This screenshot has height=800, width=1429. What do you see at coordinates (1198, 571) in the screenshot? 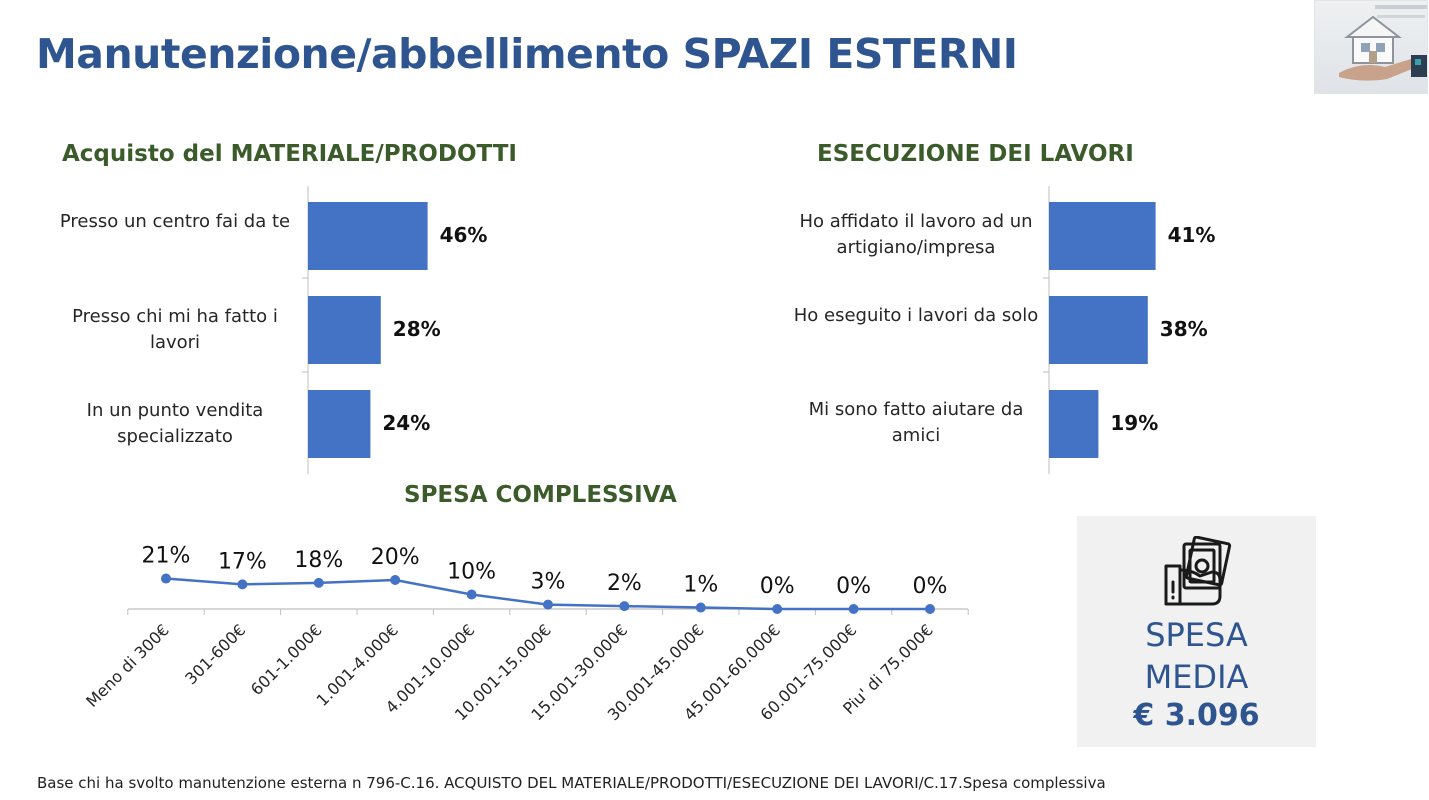
I see `money-in-hand-icon` at bounding box center [1198, 571].